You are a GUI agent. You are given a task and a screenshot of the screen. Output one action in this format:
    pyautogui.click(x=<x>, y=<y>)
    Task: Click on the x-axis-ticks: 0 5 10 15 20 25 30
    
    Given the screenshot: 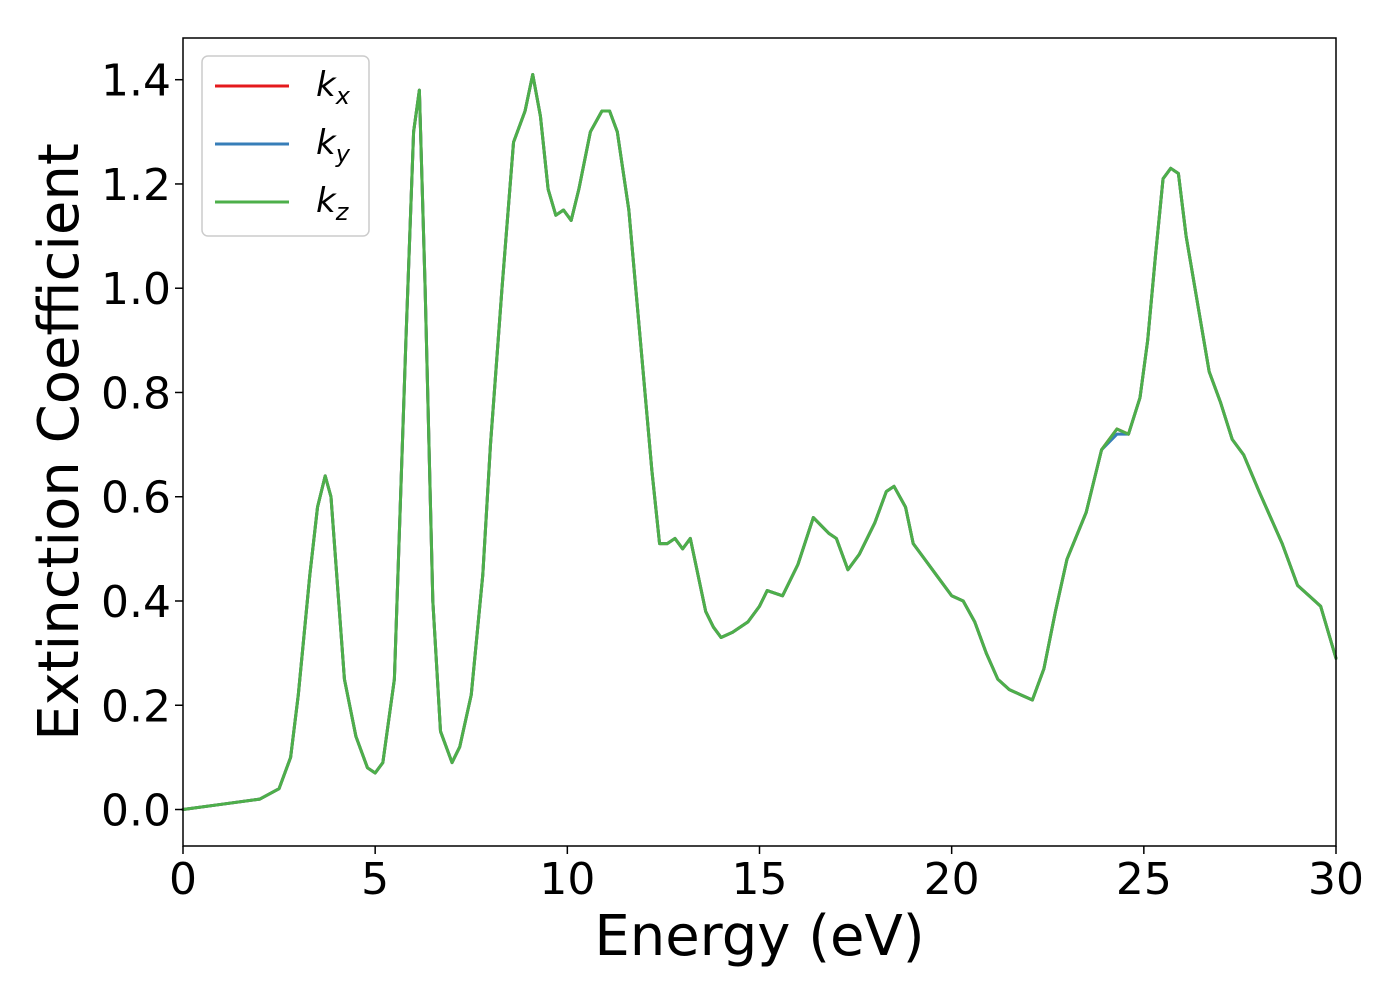 What is the action you would take?
    pyautogui.click(x=766, y=875)
    